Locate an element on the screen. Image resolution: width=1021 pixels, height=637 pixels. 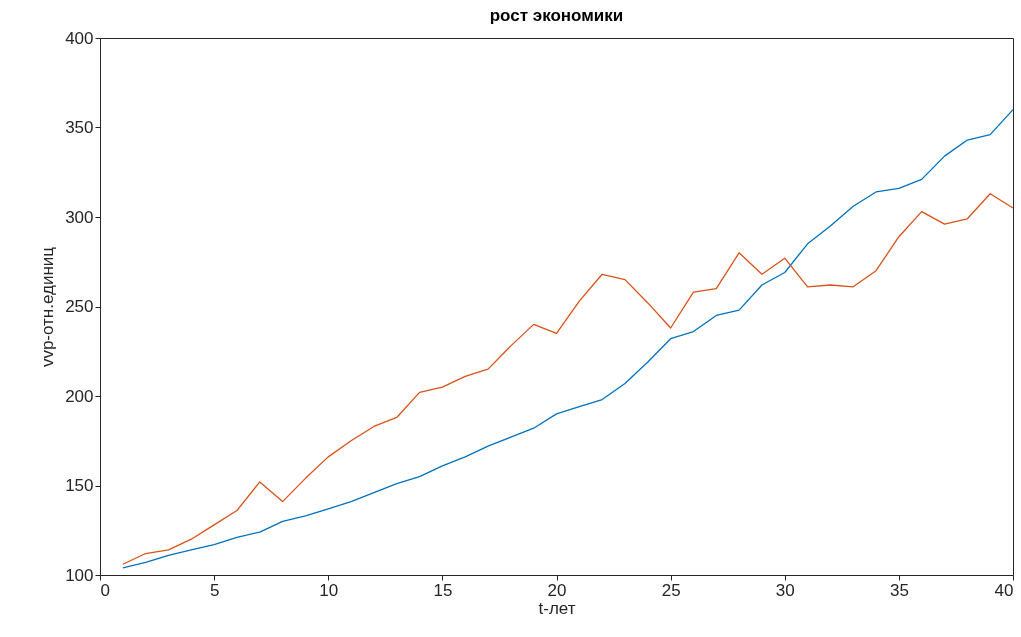
x-tick-label: 30 is located at coordinates (785, 590).